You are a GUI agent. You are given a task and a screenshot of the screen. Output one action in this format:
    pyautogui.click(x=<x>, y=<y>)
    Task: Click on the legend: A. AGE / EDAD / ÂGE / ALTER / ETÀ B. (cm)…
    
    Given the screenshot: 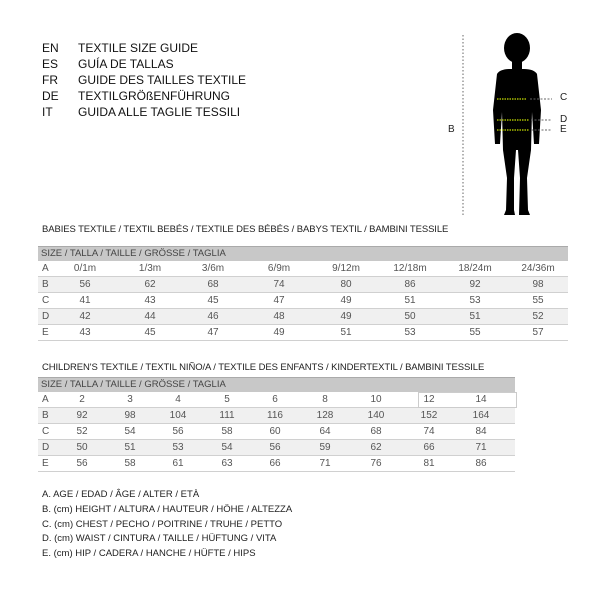 What is the action you would take?
    pyautogui.click(x=167, y=525)
    